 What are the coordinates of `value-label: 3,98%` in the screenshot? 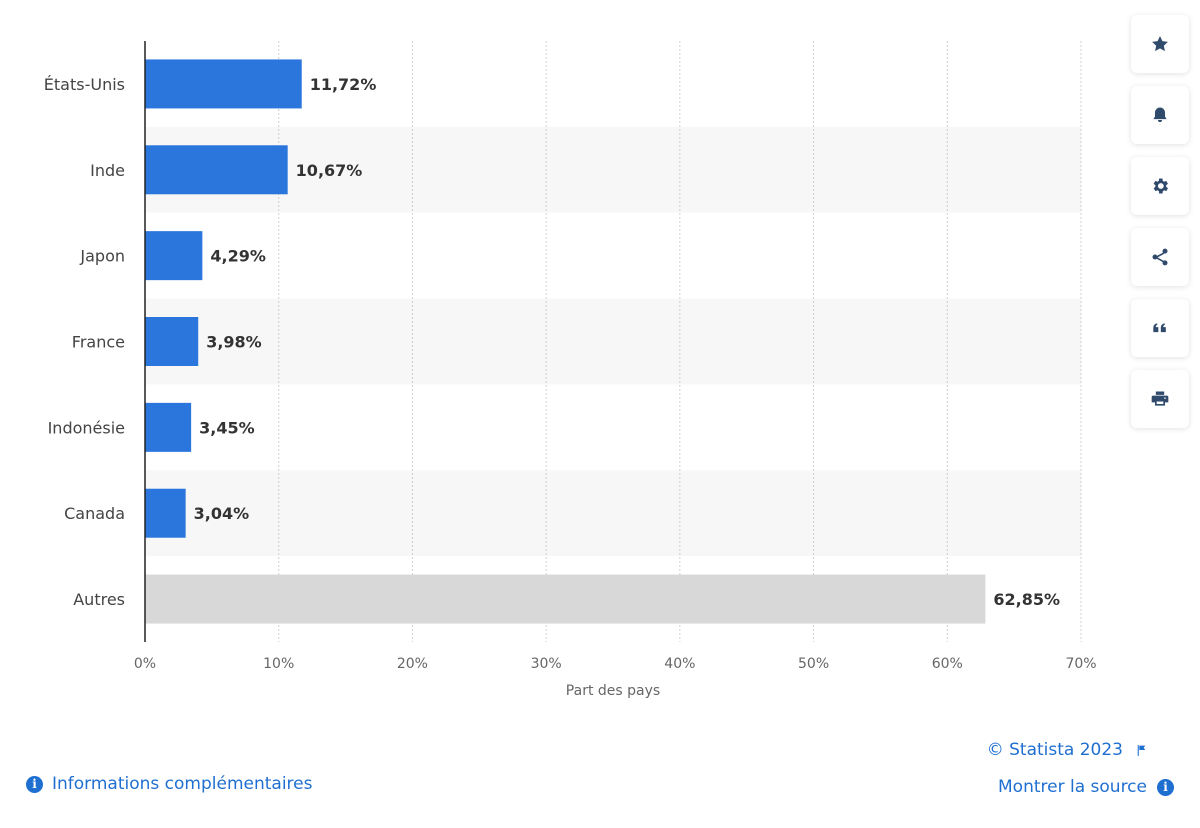 It's located at (234, 342).